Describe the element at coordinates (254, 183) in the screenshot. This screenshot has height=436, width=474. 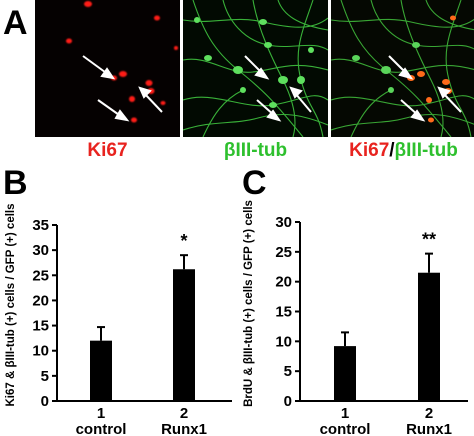
I see `panel-c-label: C` at that location.